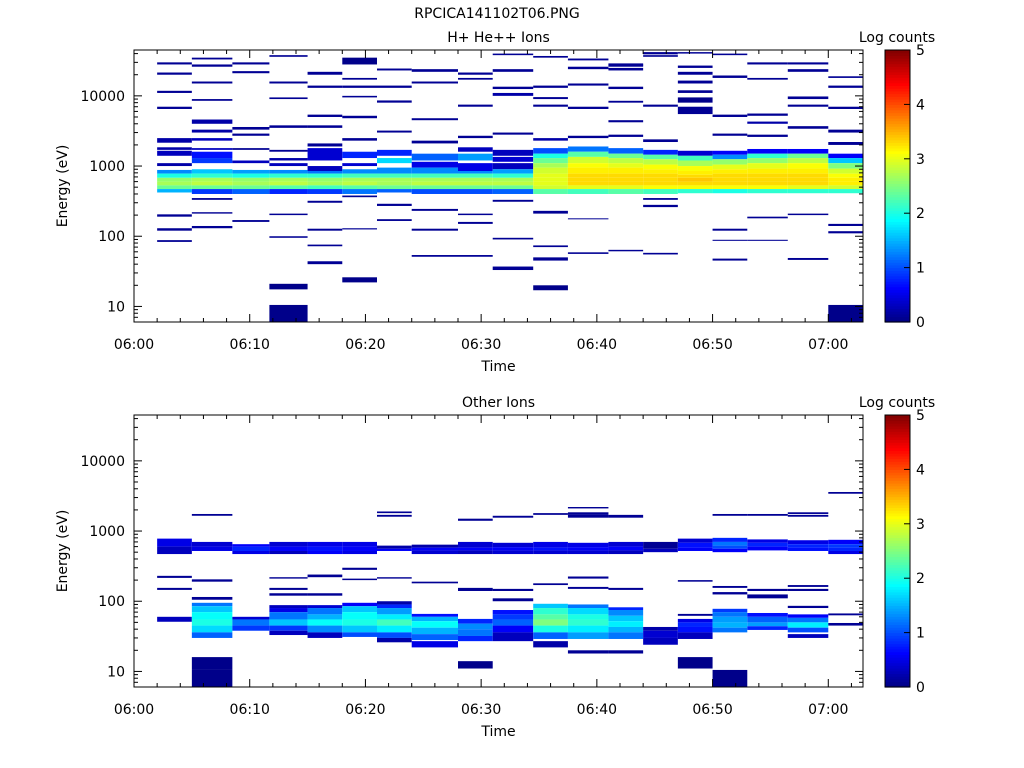  What do you see at coordinates (597, 710) in the screenshot?
I see `x-tick-label: 06:40` at bounding box center [597, 710].